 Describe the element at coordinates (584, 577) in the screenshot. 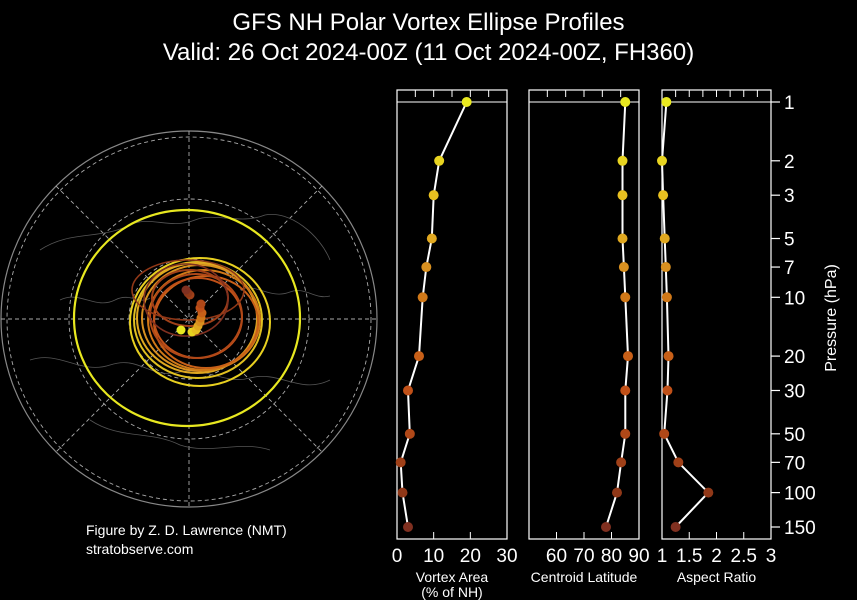

I see `x-axis-label: Centroid Latitude` at that location.